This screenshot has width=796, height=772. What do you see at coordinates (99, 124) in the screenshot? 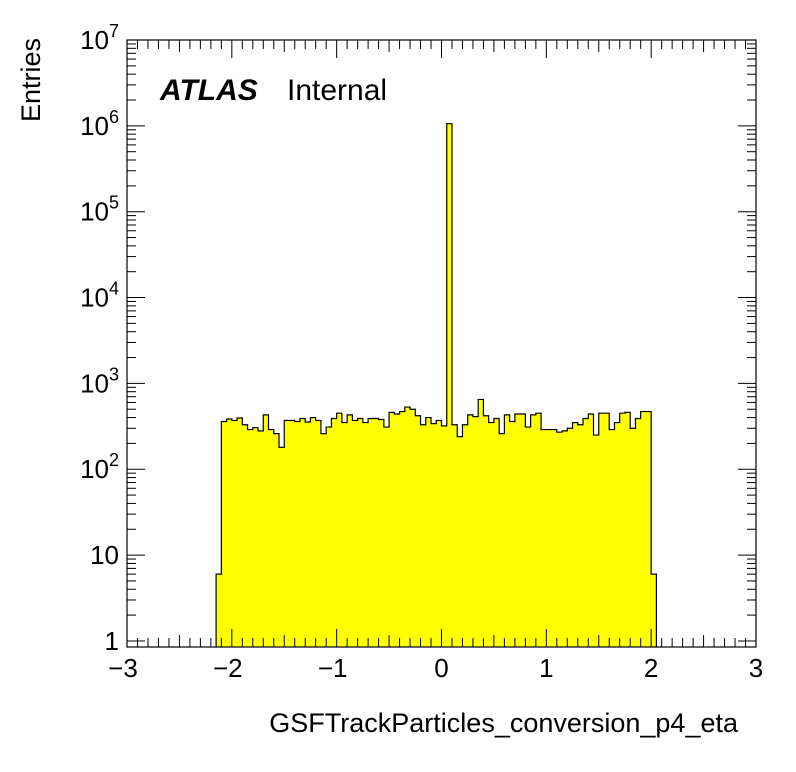
I see `y-tick-label: 10⁶` at bounding box center [99, 124].